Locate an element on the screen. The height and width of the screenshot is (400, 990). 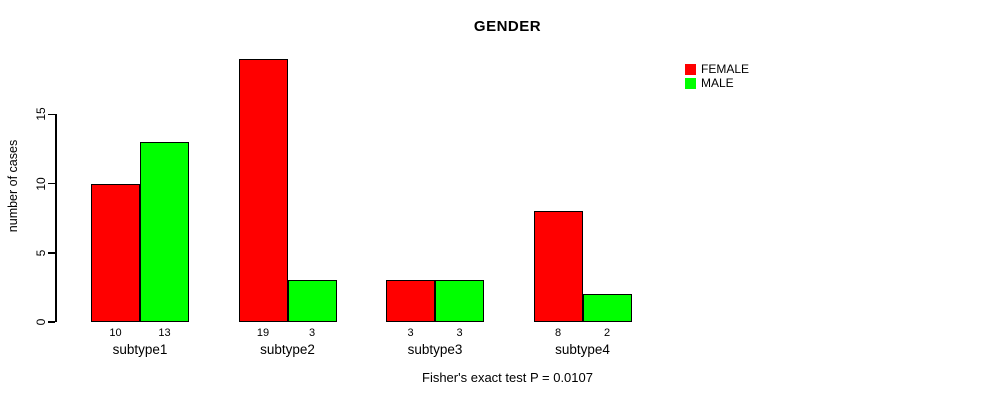
bar-female-subtype2 is located at coordinates (263, 190).